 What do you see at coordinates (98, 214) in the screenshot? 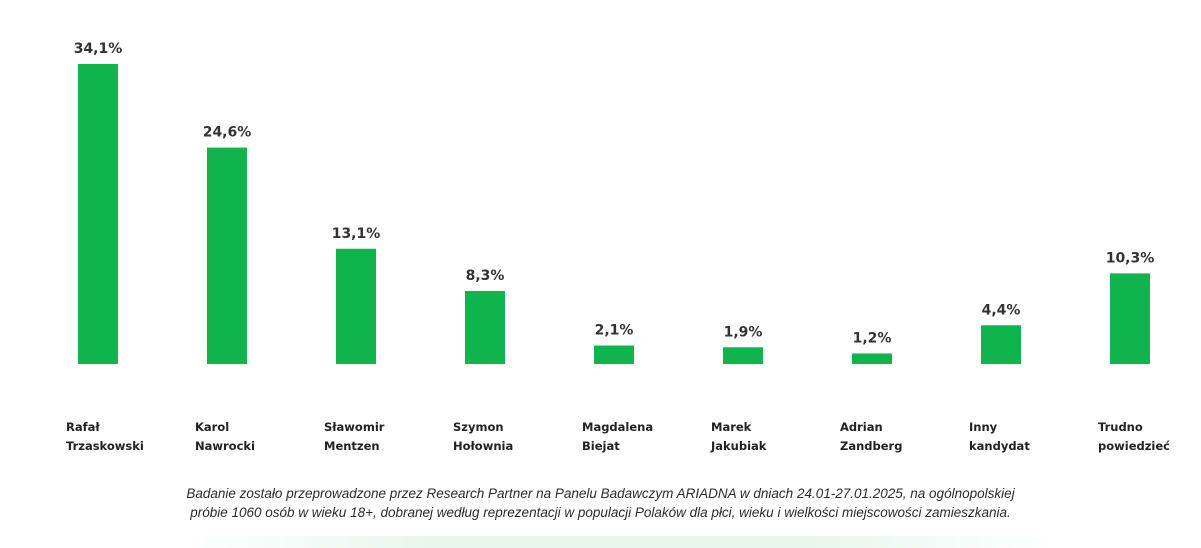
I see `bar-rafal-trzaskowski` at bounding box center [98, 214].